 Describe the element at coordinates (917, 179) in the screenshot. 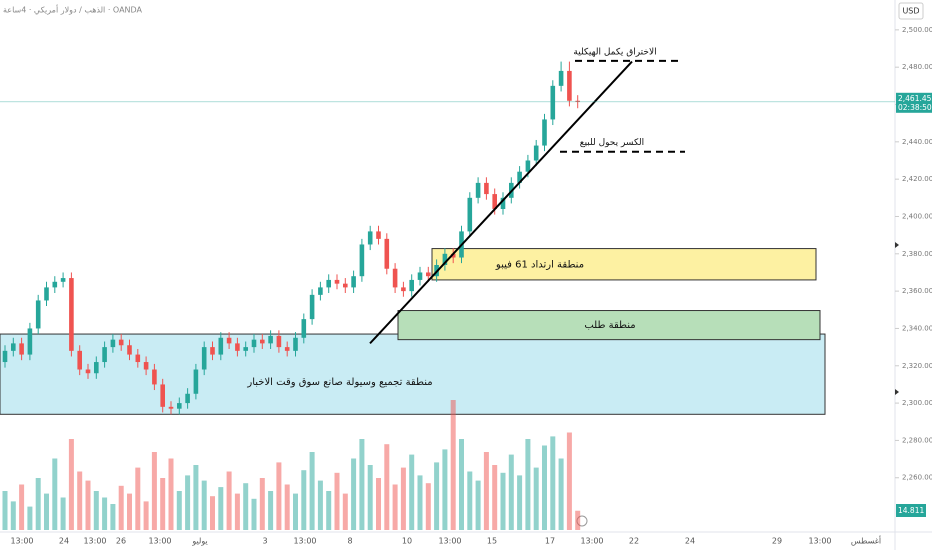

I see `y-tick-label: 2,420.000` at that location.